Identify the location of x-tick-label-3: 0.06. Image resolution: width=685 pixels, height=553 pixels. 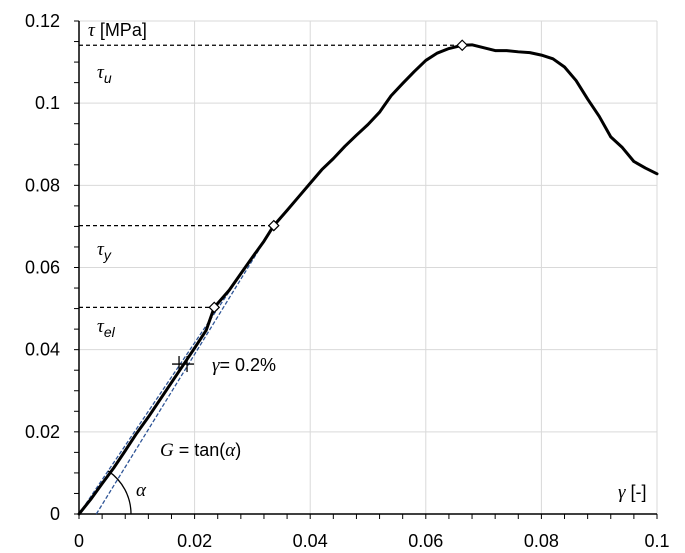
(425, 541).